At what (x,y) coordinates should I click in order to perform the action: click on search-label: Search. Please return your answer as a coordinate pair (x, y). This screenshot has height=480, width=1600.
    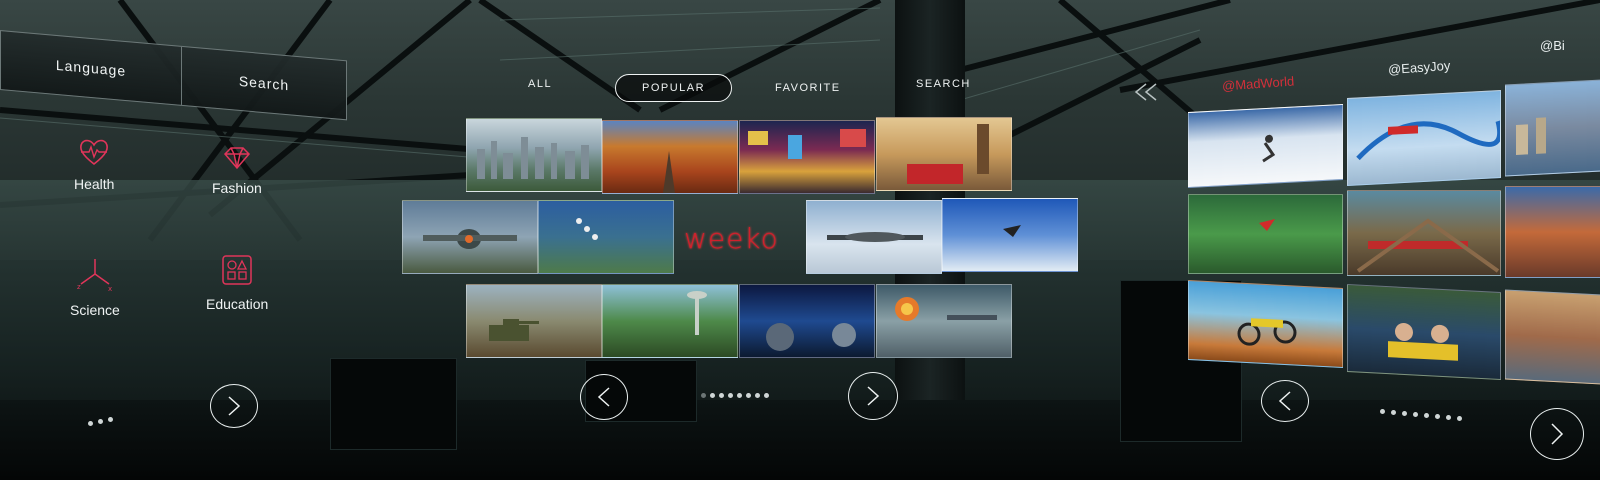
    Looking at the image, I should click on (264, 83).